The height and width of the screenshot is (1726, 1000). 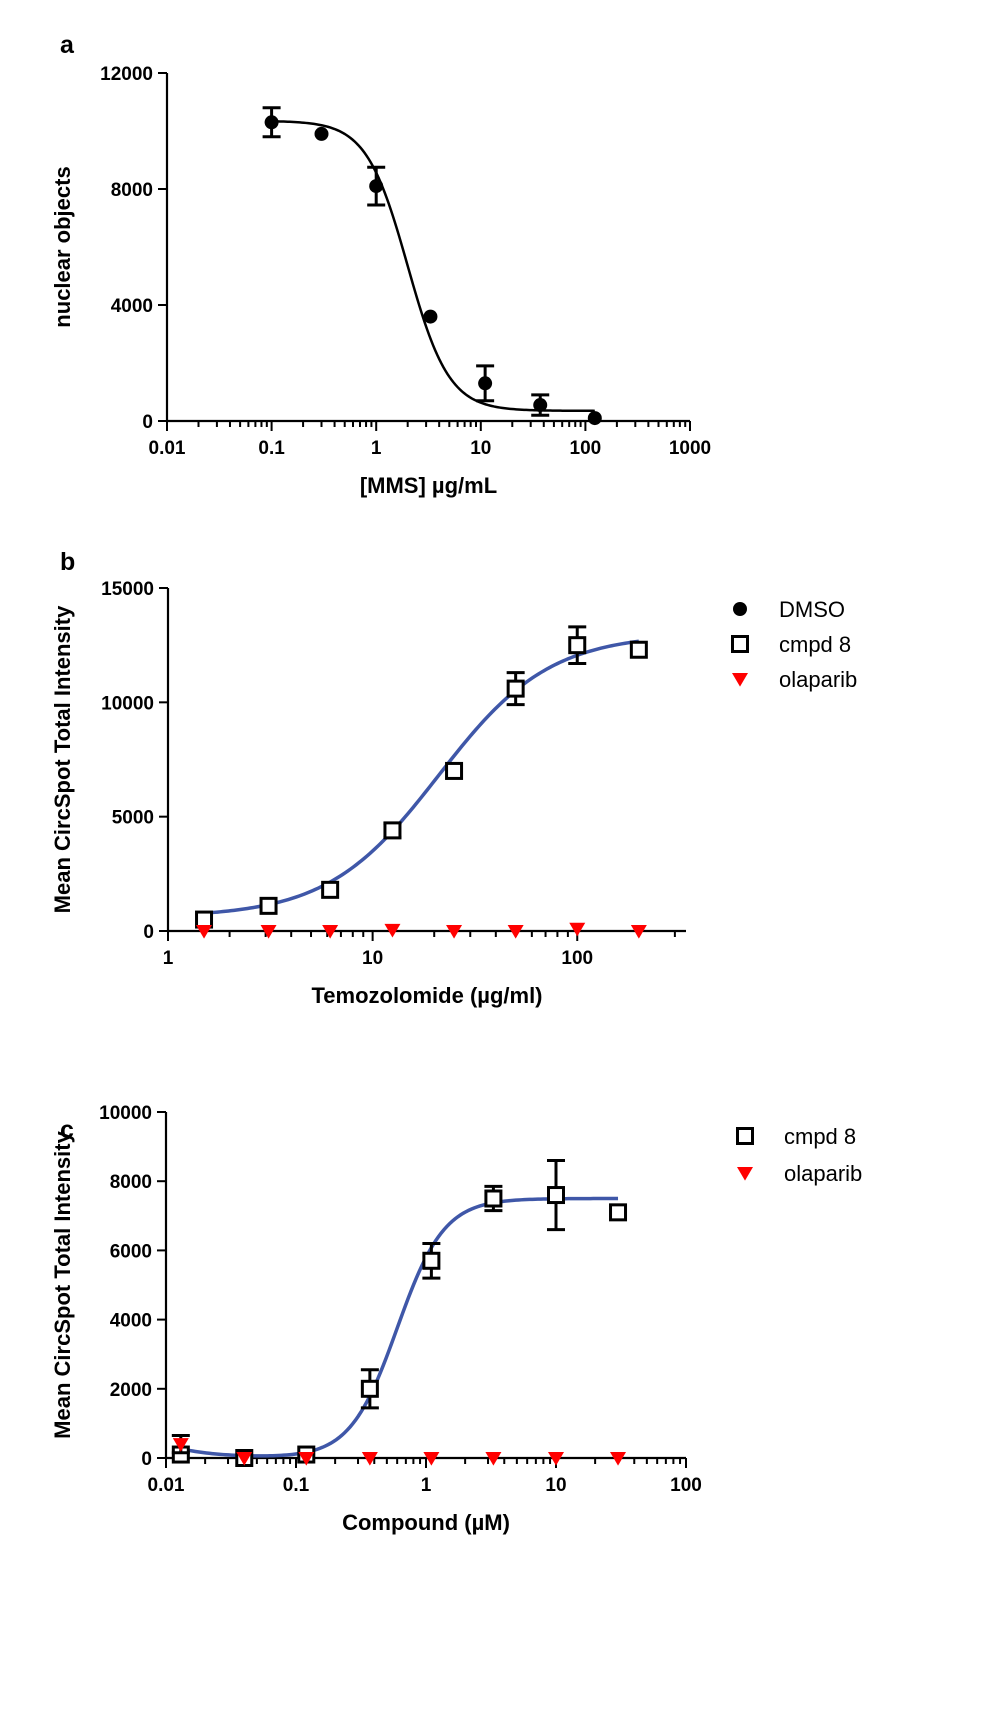 What do you see at coordinates (127, 589) in the screenshot?
I see `b-y-tick-label: 15000` at bounding box center [127, 589].